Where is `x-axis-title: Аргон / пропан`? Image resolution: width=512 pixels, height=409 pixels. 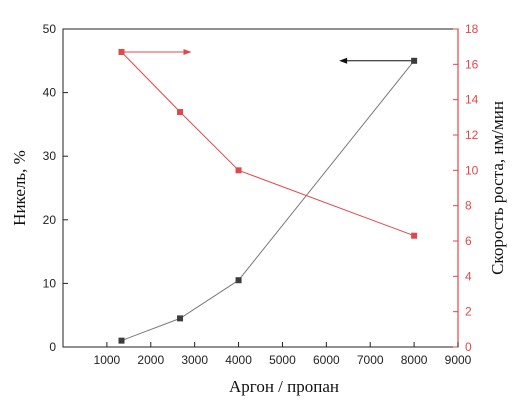
x-axis-title: Аргон / пропан is located at coordinates (284, 386).